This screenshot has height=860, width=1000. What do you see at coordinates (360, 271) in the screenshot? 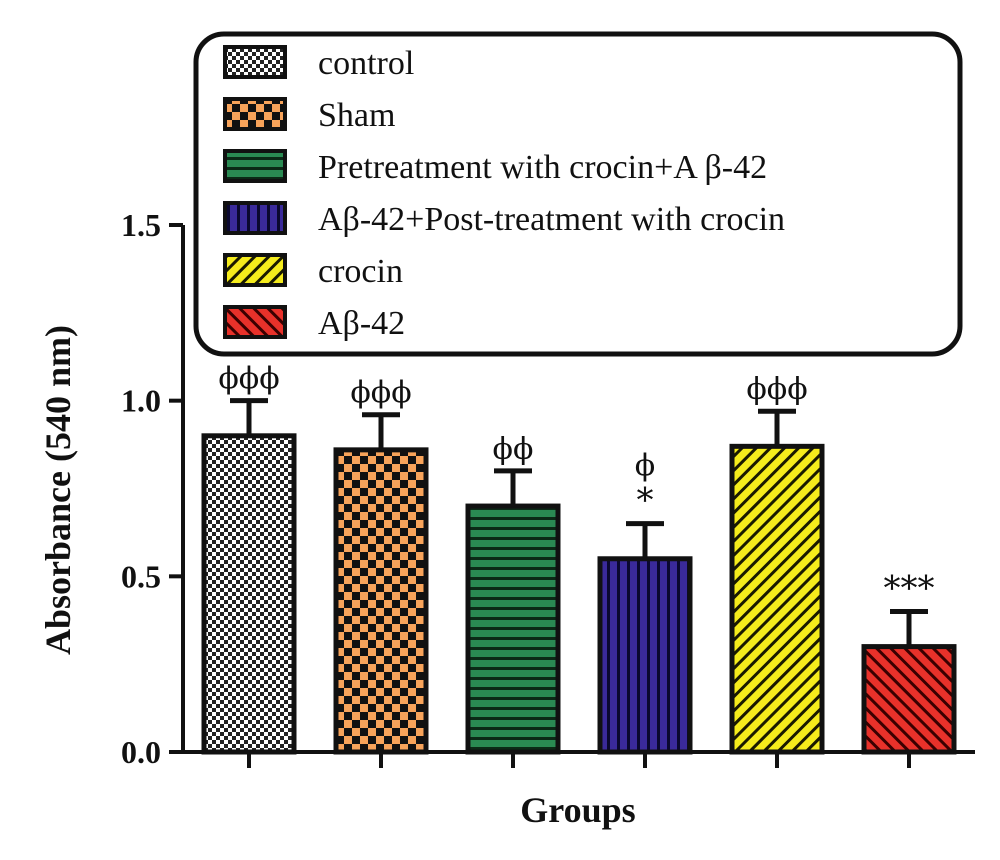
I see `legend-label: crocin` at bounding box center [360, 271].